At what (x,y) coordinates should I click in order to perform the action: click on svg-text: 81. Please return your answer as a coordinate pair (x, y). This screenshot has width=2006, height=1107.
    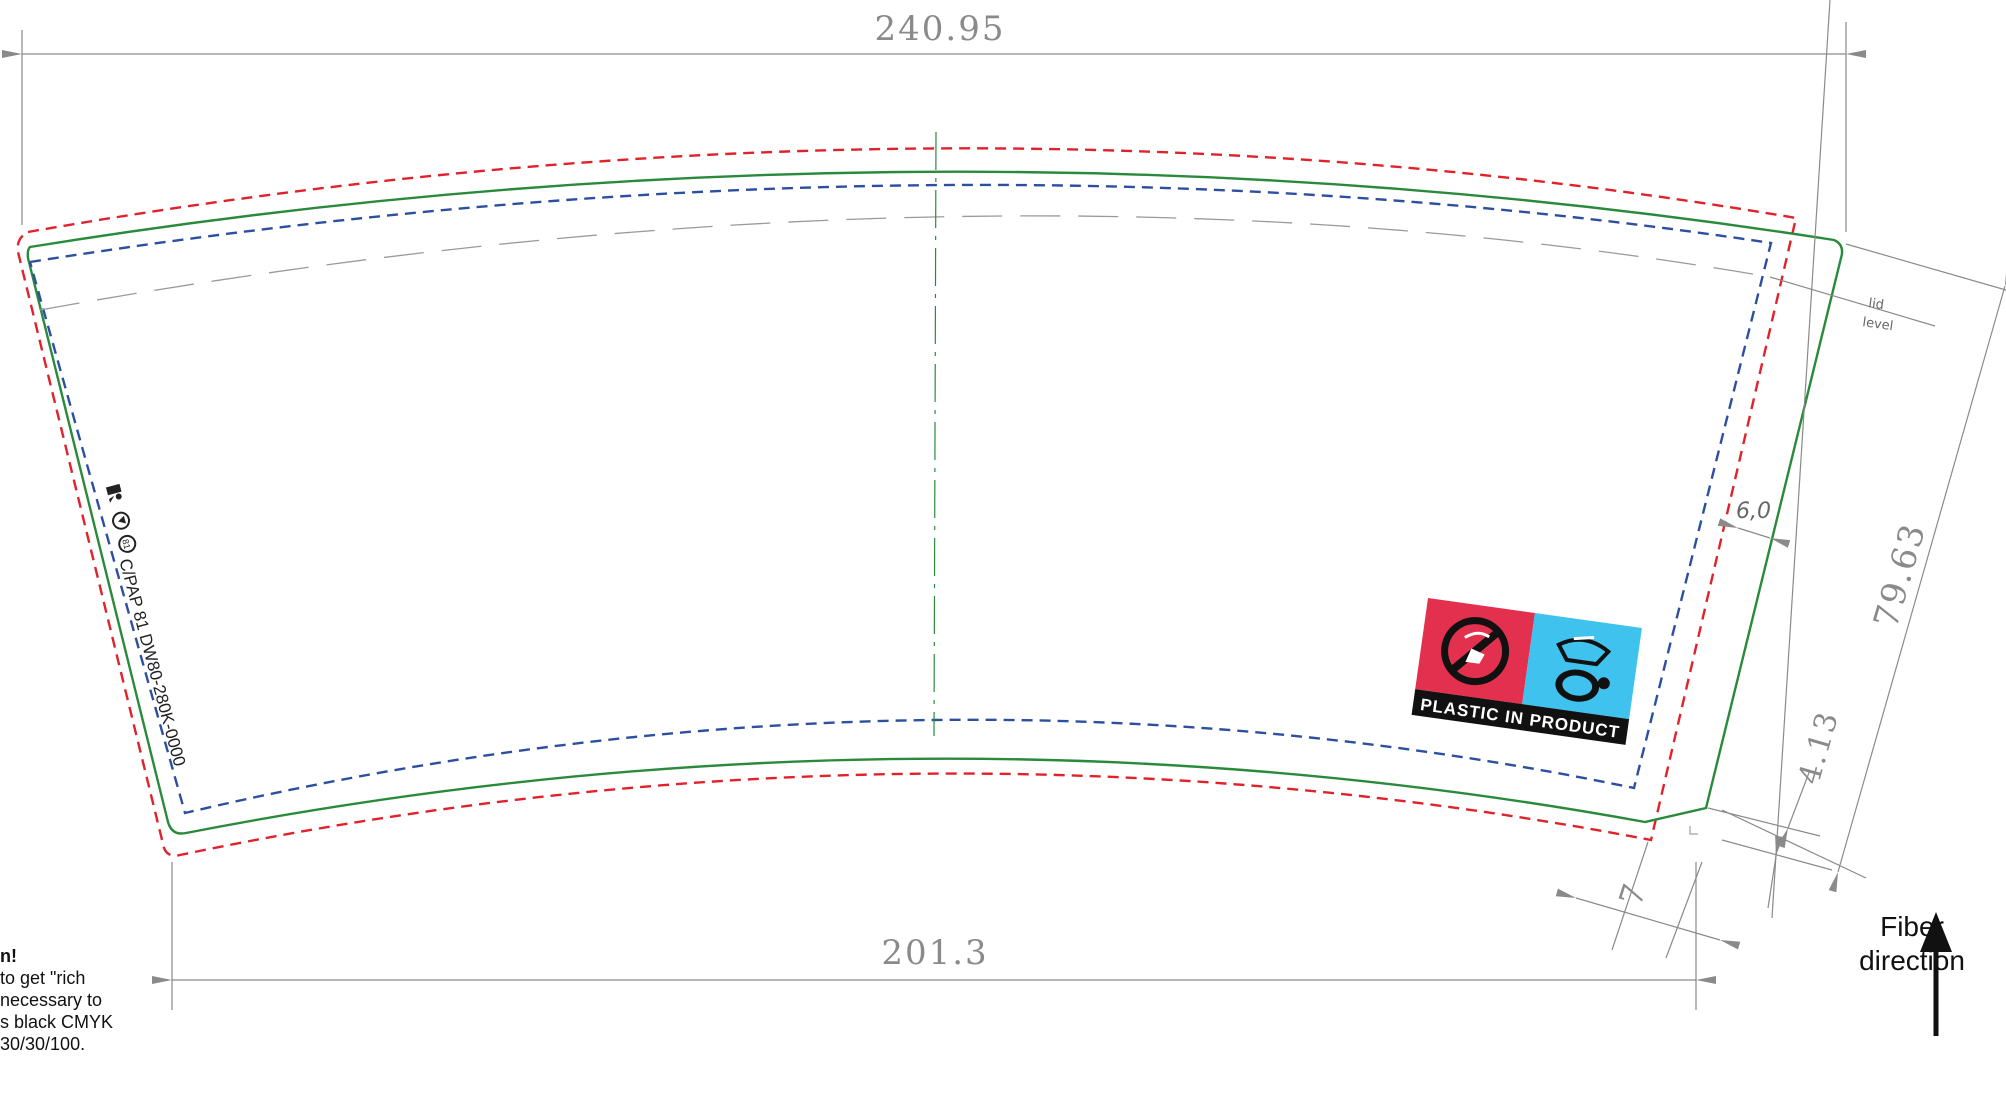
    Looking at the image, I should click on (126, 544).